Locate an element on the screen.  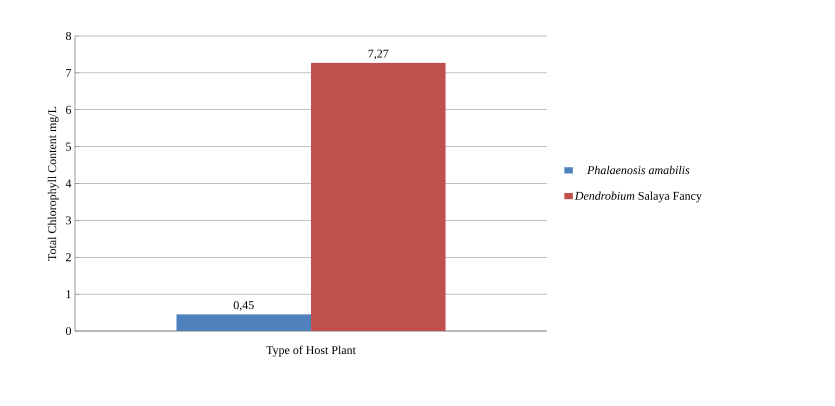
y-axis-title: Total Chlorophyll Content mg/L is located at coordinates (53, 183).